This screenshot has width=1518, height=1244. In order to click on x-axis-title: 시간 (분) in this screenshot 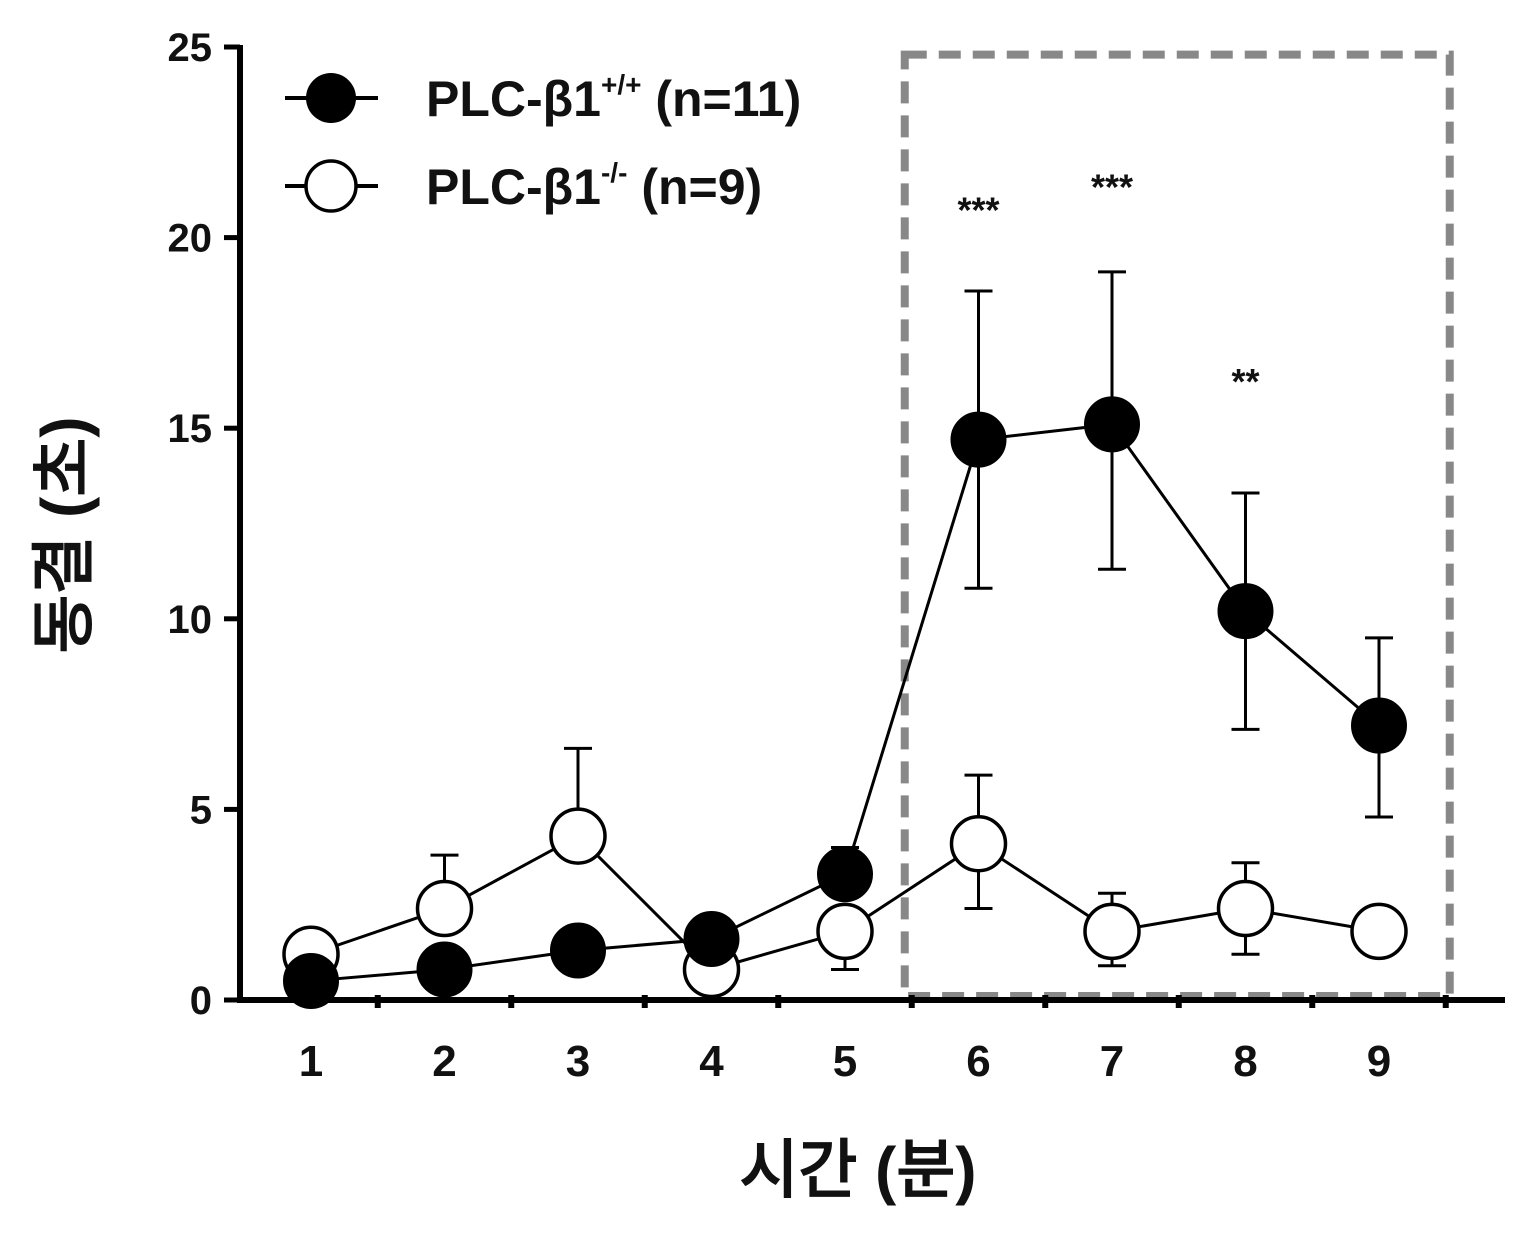, I will do `click(857, 1170)`.